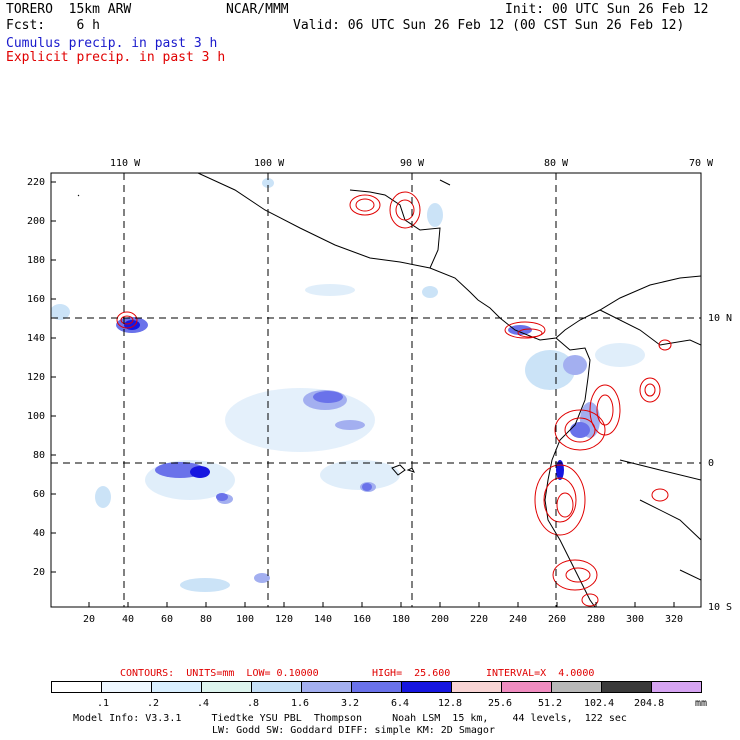 The image size is (740, 740). I want to click on colorbar-label: 12.8, so click(450, 703).